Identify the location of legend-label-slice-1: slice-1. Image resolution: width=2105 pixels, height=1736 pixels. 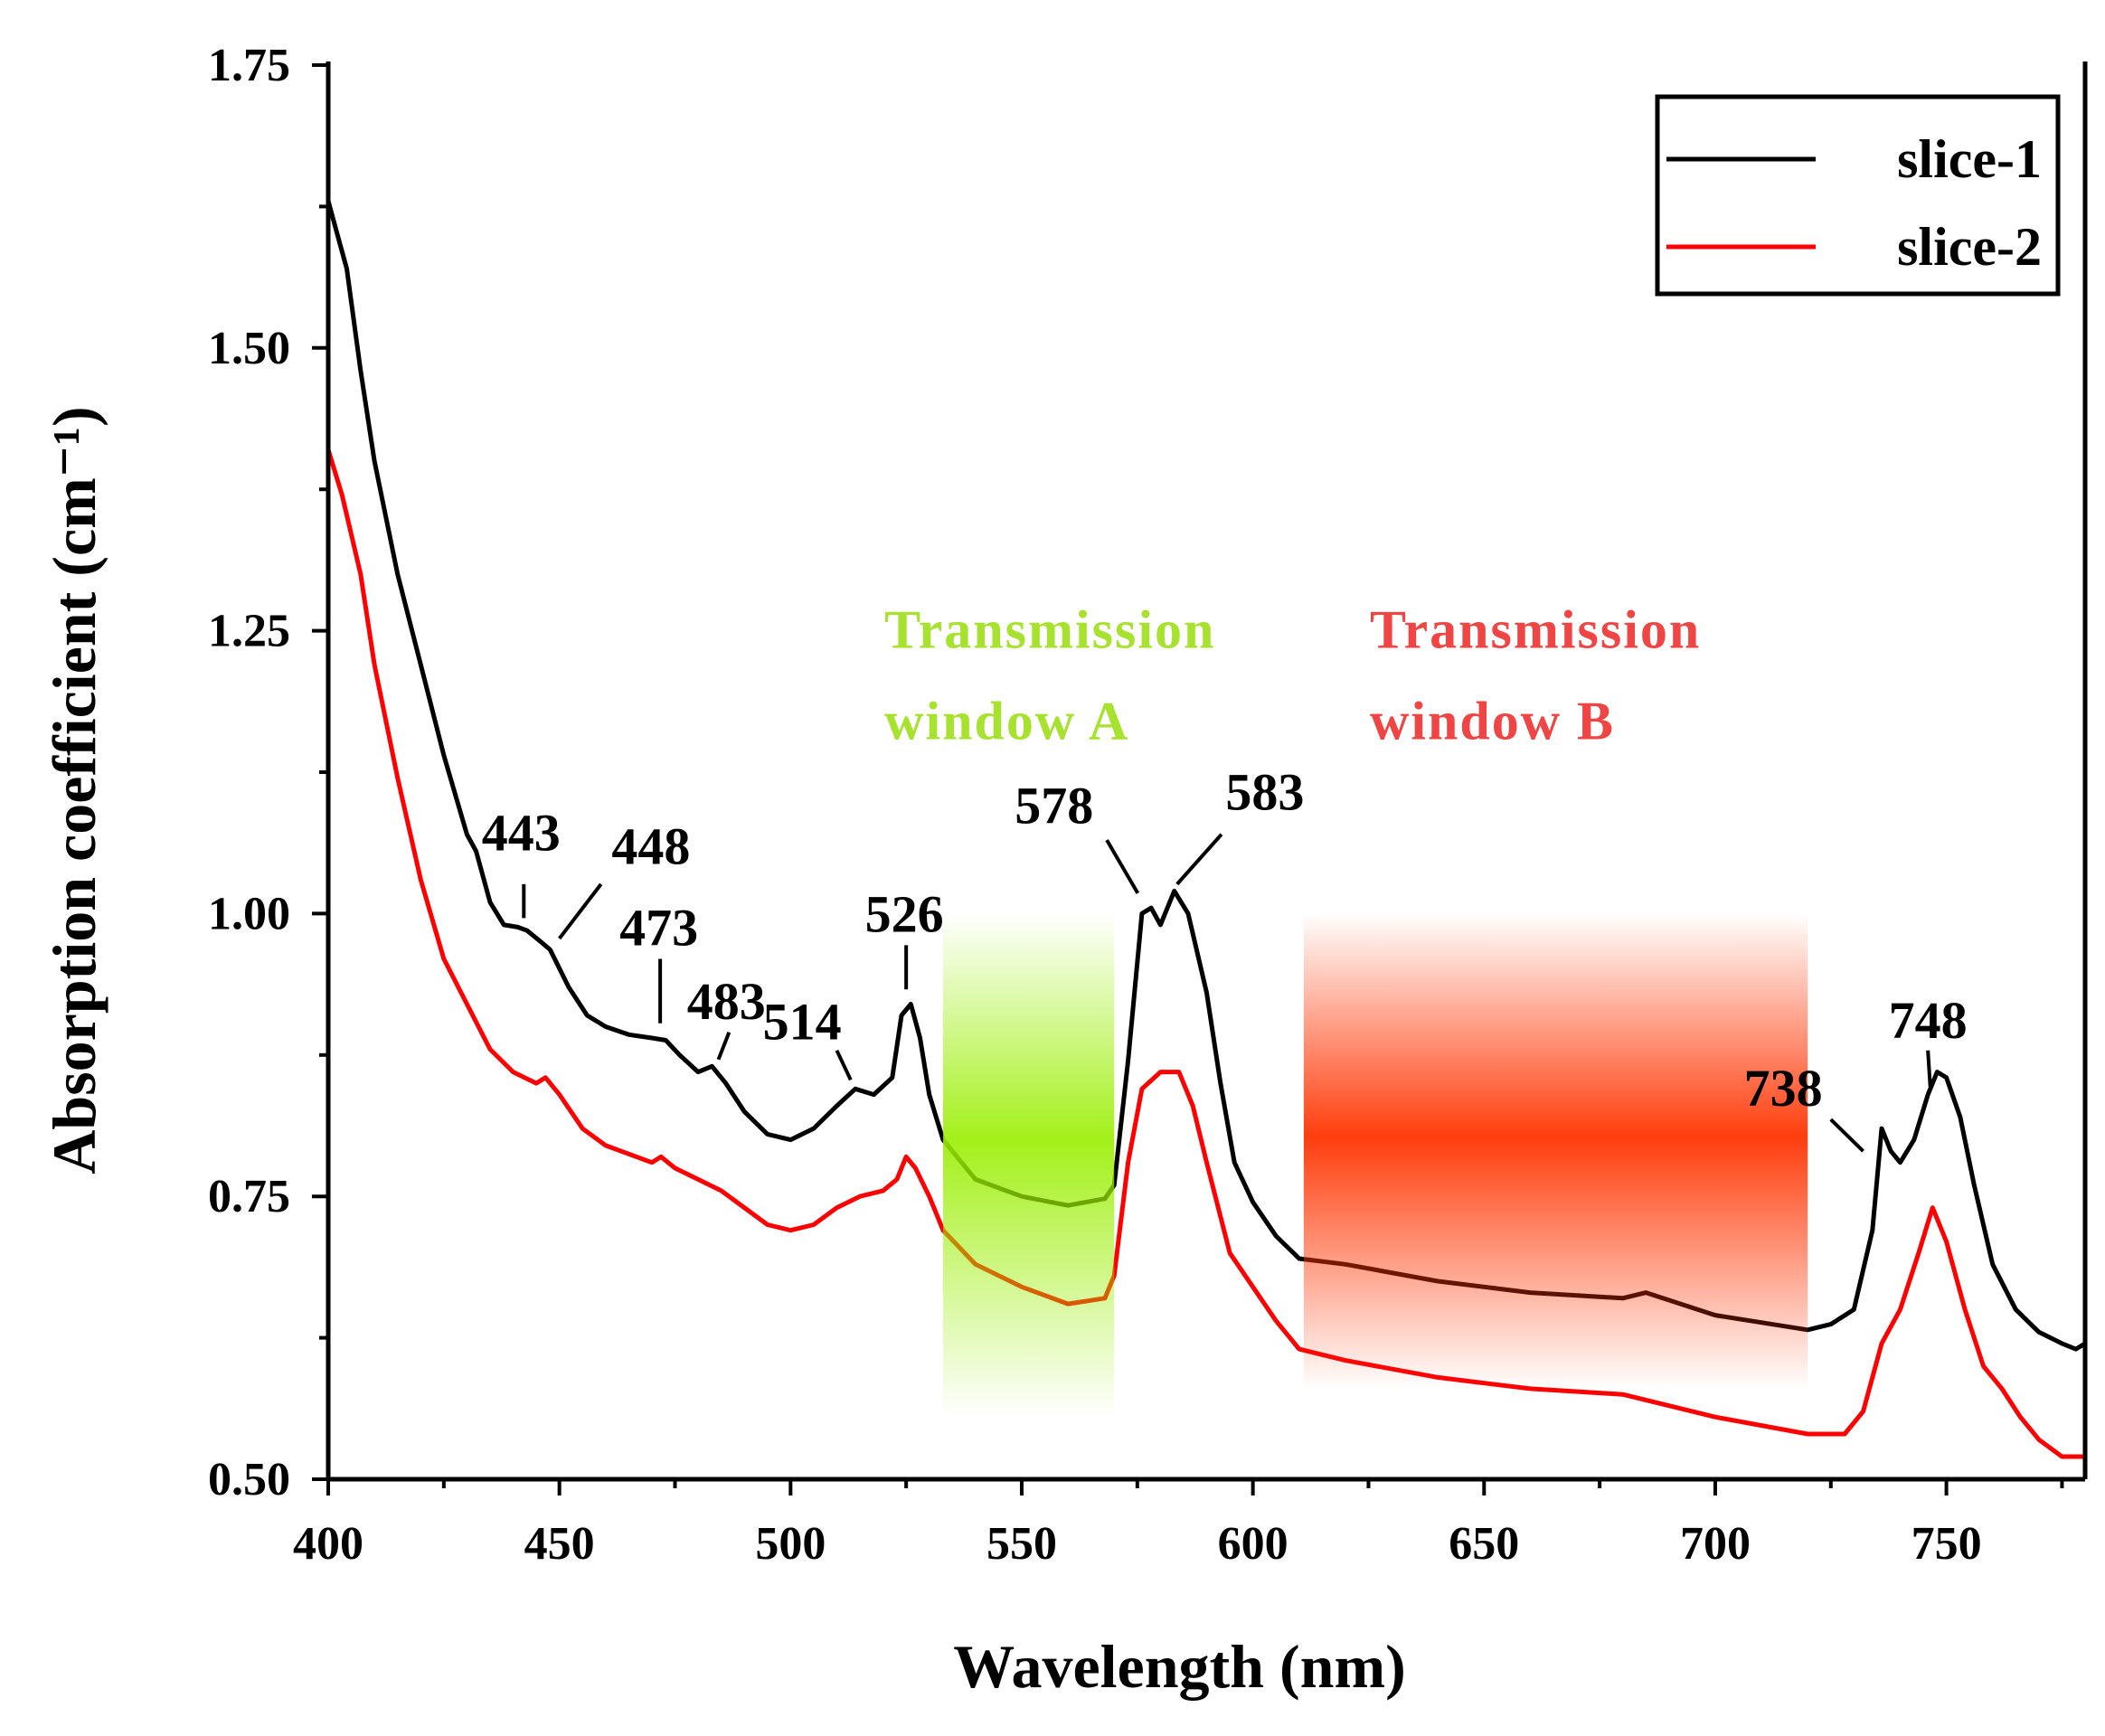
(1969, 159).